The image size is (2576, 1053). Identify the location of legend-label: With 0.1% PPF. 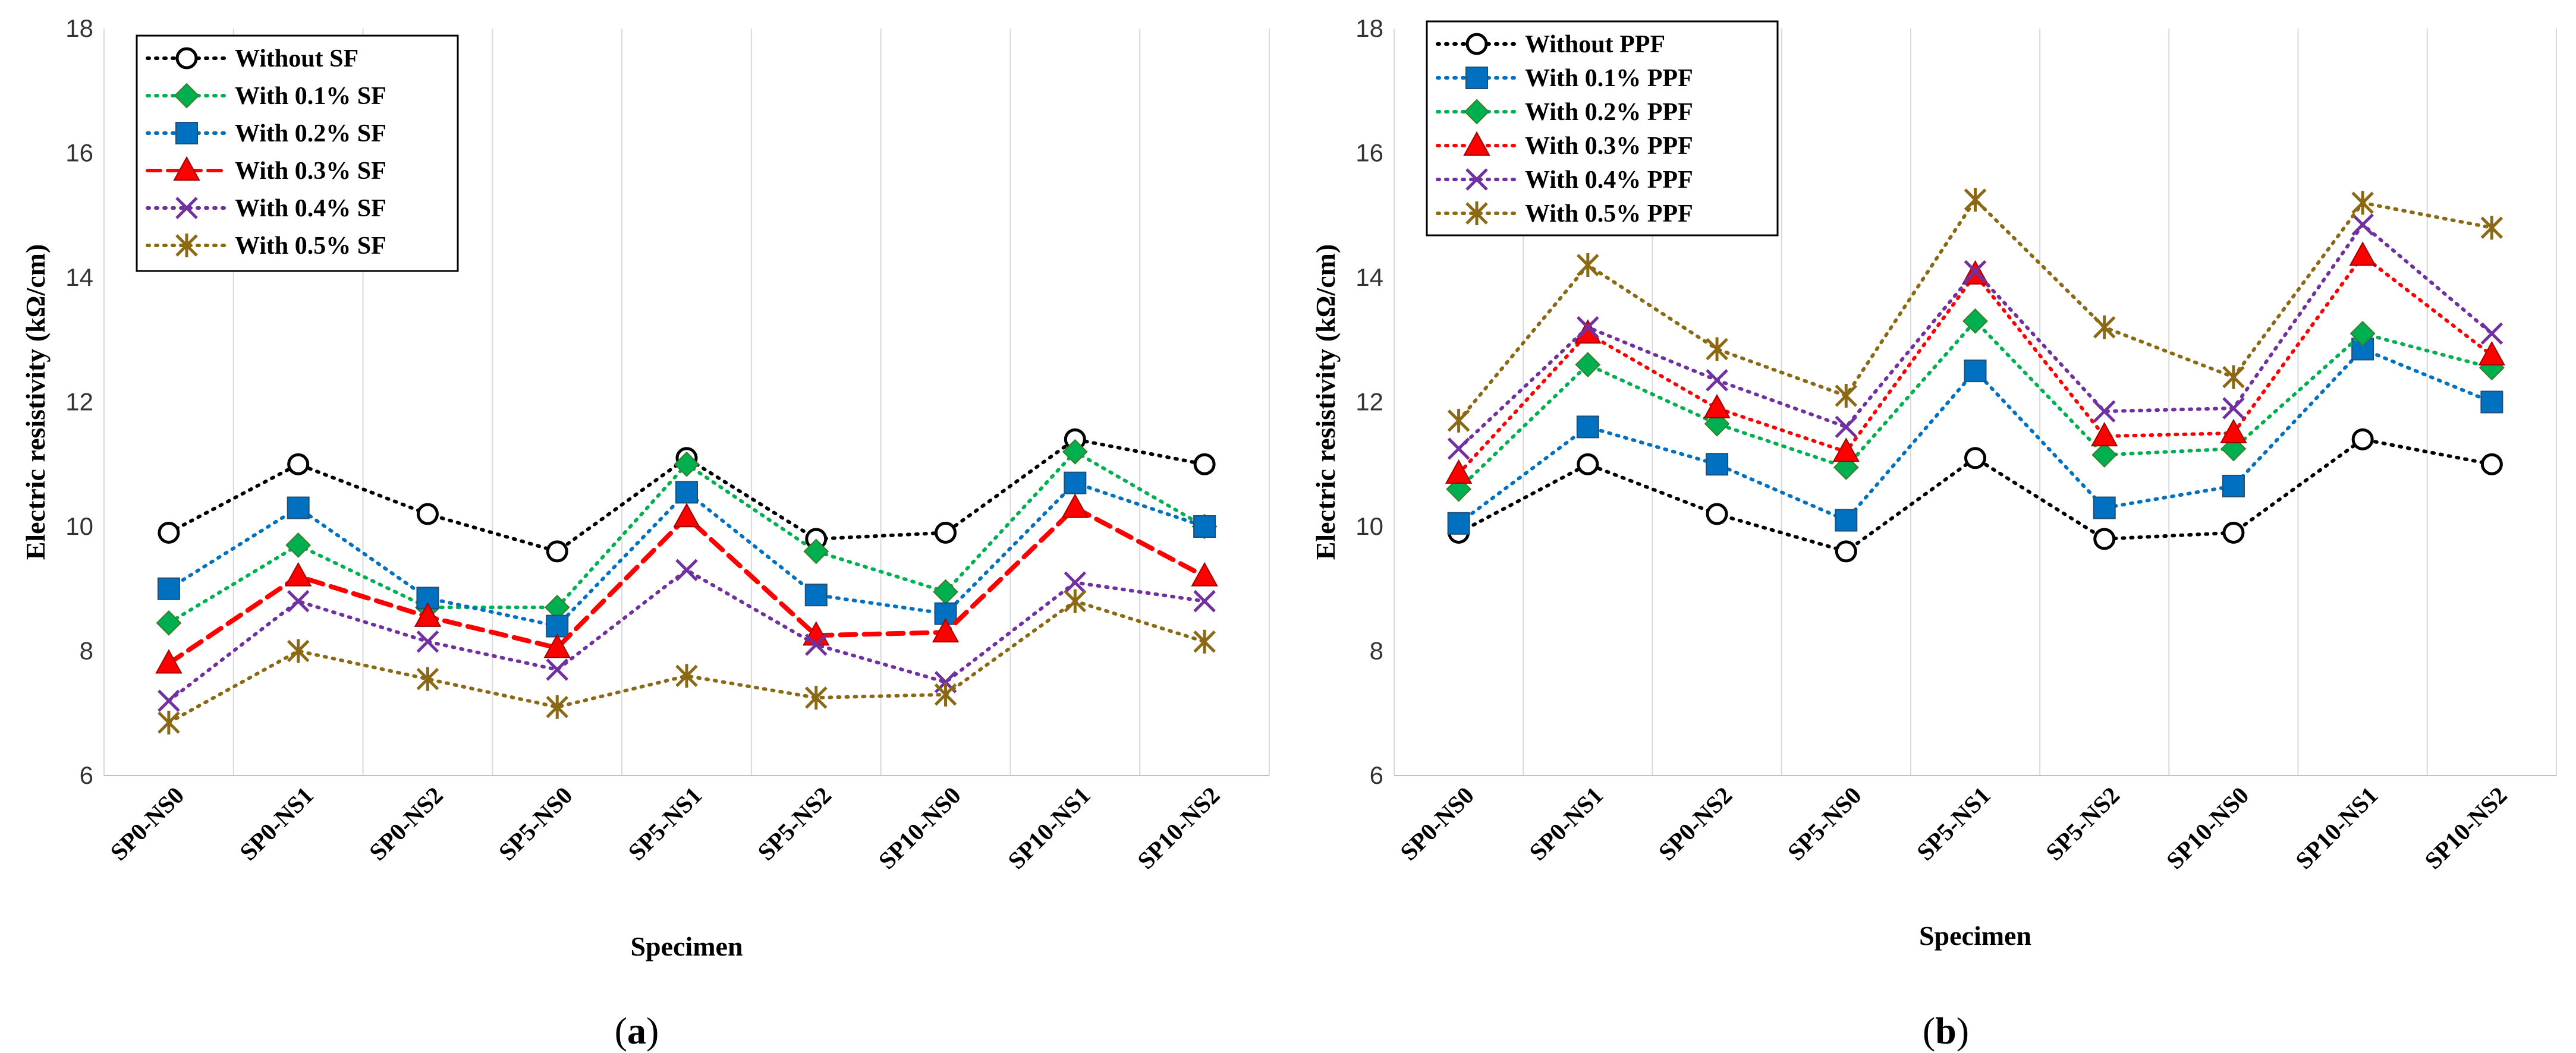
(1609, 78).